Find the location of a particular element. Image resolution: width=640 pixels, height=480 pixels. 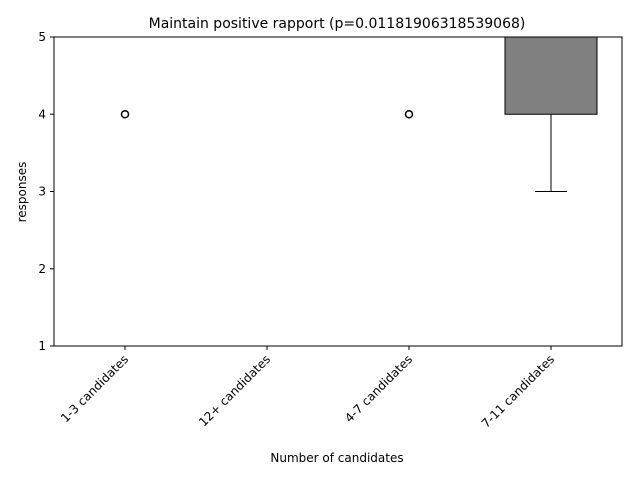

y-tick-label: 5 is located at coordinates (42, 37).